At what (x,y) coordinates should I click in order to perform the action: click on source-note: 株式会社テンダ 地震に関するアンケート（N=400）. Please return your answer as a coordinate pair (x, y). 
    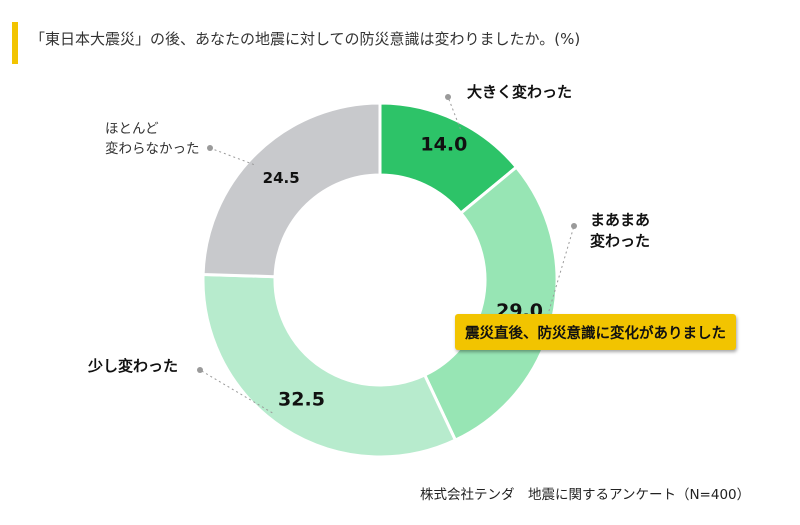
    Looking at the image, I should click on (585, 495).